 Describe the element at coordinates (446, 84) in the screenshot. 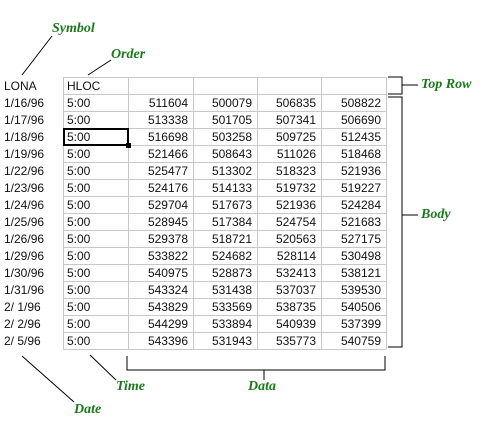

I see `top-row-callout: Top Row` at that location.